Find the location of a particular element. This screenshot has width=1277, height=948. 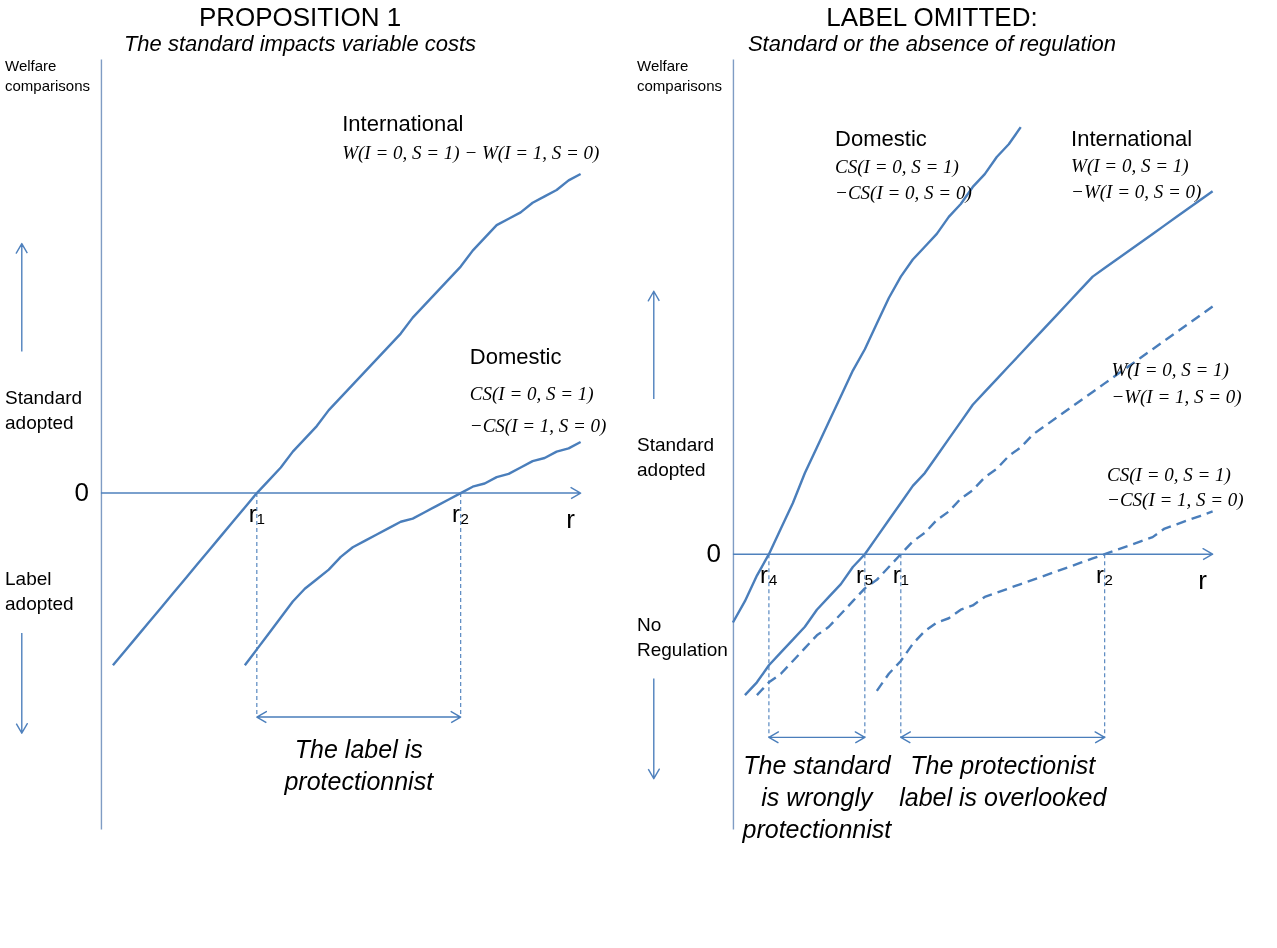

x-tick-label: r₄ is located at coordinates (769, 575).